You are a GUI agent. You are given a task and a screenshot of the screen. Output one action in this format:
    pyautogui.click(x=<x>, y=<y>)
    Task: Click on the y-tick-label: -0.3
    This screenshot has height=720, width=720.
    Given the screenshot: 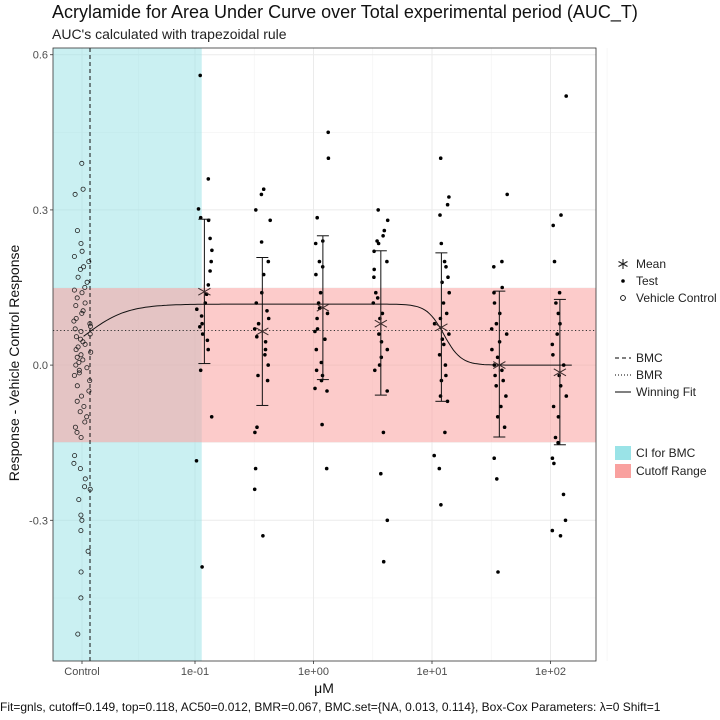 What is the action you would take?
    pyautogui.click(x=38, y=521)
    